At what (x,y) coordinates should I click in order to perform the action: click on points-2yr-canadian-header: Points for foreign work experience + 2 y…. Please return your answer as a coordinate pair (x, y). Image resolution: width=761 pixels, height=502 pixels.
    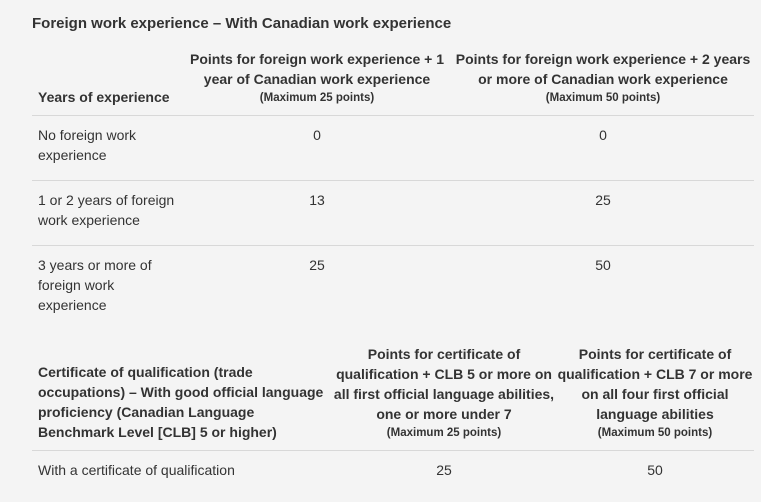
    Looking at the image, I should click on (603, 82).